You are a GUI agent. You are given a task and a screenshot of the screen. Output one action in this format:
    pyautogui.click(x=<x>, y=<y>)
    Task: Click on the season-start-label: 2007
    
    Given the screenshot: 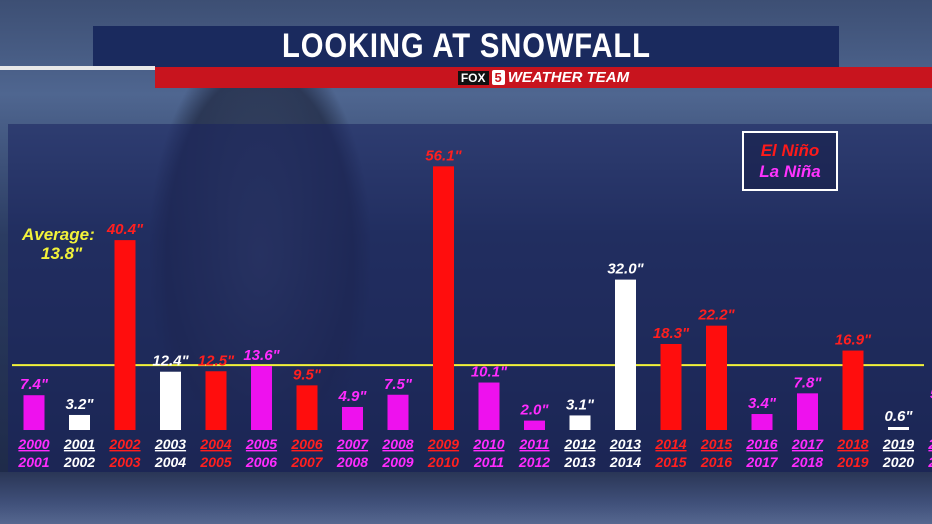 What is the action you would take?
    pyautogui.click(x=352, y=444)
    